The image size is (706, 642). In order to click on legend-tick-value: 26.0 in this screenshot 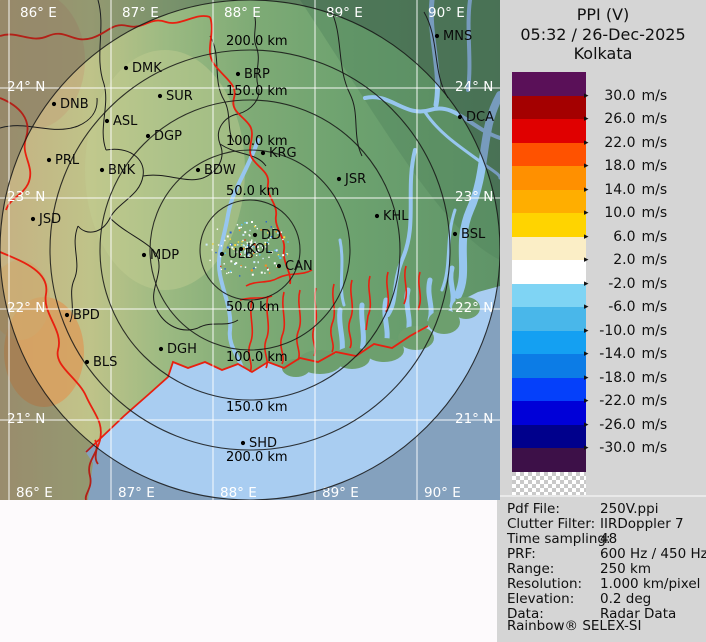, I will do `click(620, 119)`.